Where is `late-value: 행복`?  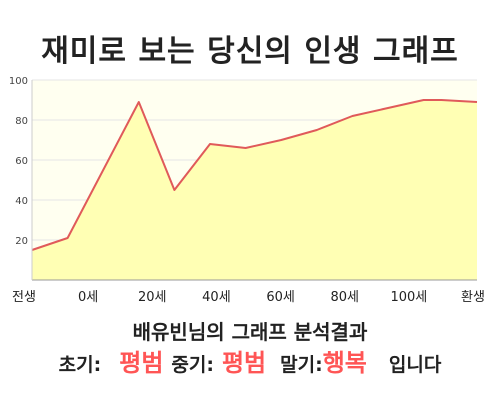
late-value: 행복 is located at coordinates (344, 363).